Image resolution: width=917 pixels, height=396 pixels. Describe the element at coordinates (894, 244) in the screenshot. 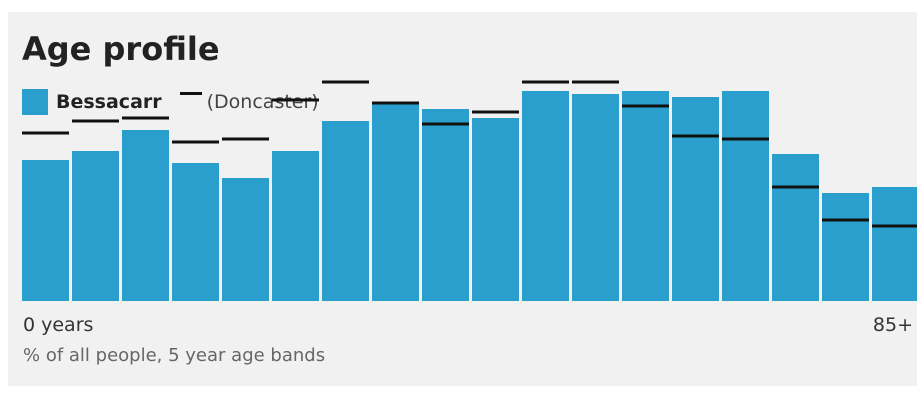

I see `bar-85+` at that location.